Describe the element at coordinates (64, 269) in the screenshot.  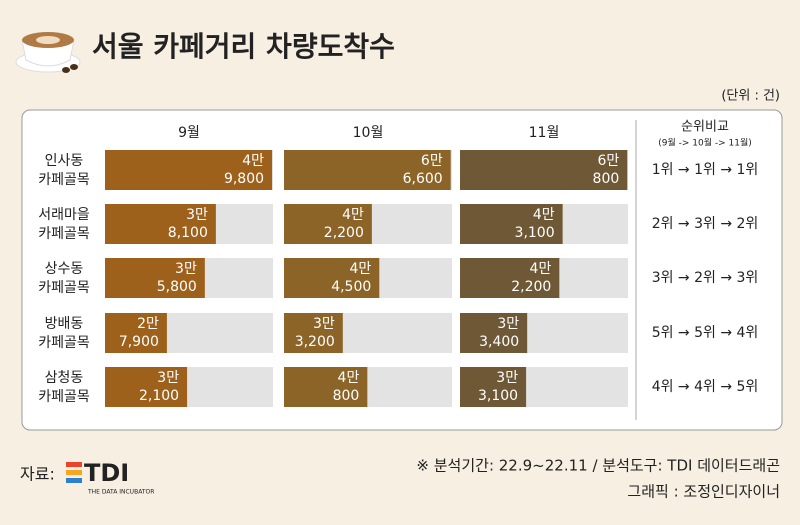
I see `category-label: 상수동` at that location.